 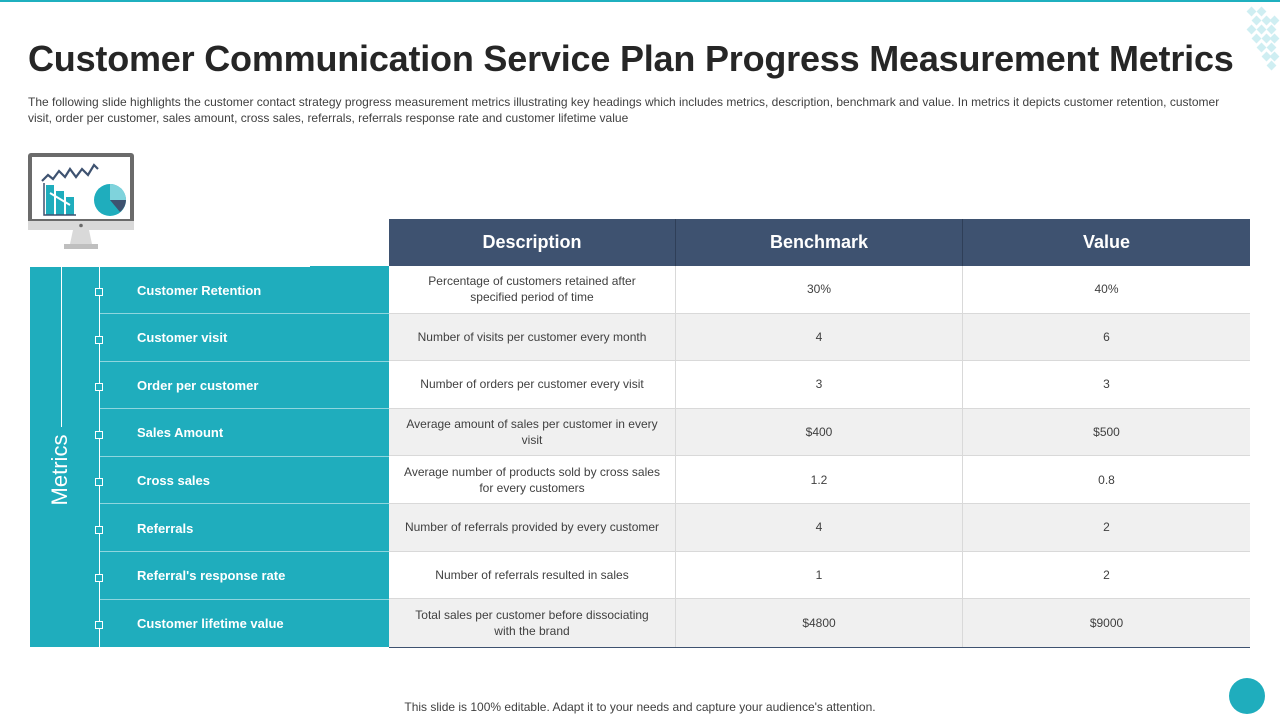 I want to click on metric-label: Referrals, so click(x=165, y=528).